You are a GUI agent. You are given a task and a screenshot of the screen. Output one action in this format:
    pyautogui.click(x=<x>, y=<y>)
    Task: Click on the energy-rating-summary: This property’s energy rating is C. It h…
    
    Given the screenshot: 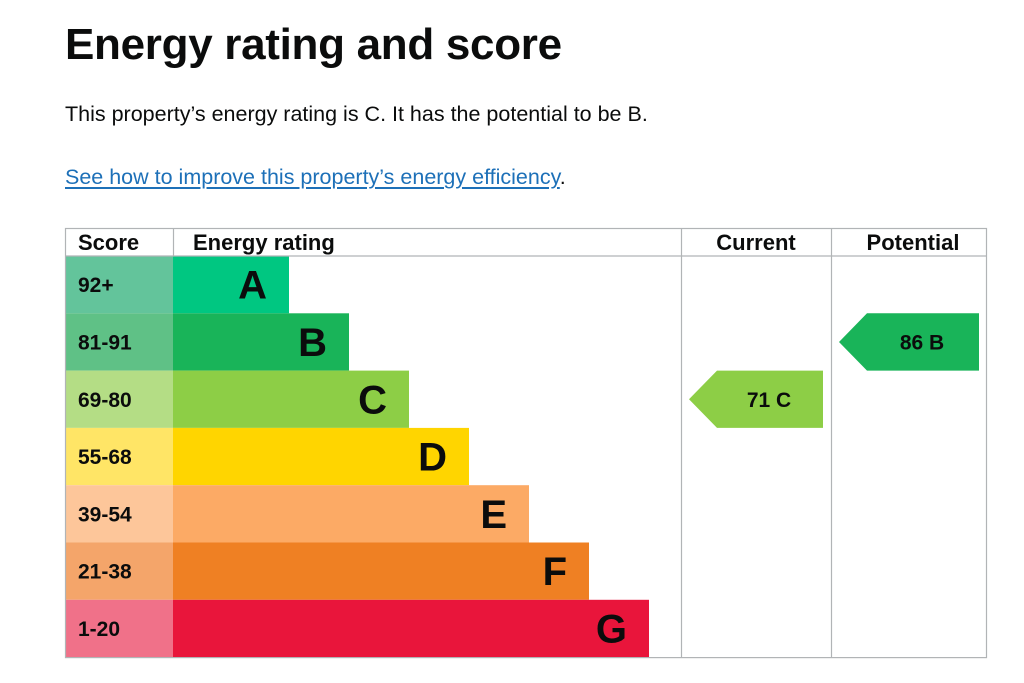 What is the action you would take?
    pyautogui.click(x=356, y=114)
    